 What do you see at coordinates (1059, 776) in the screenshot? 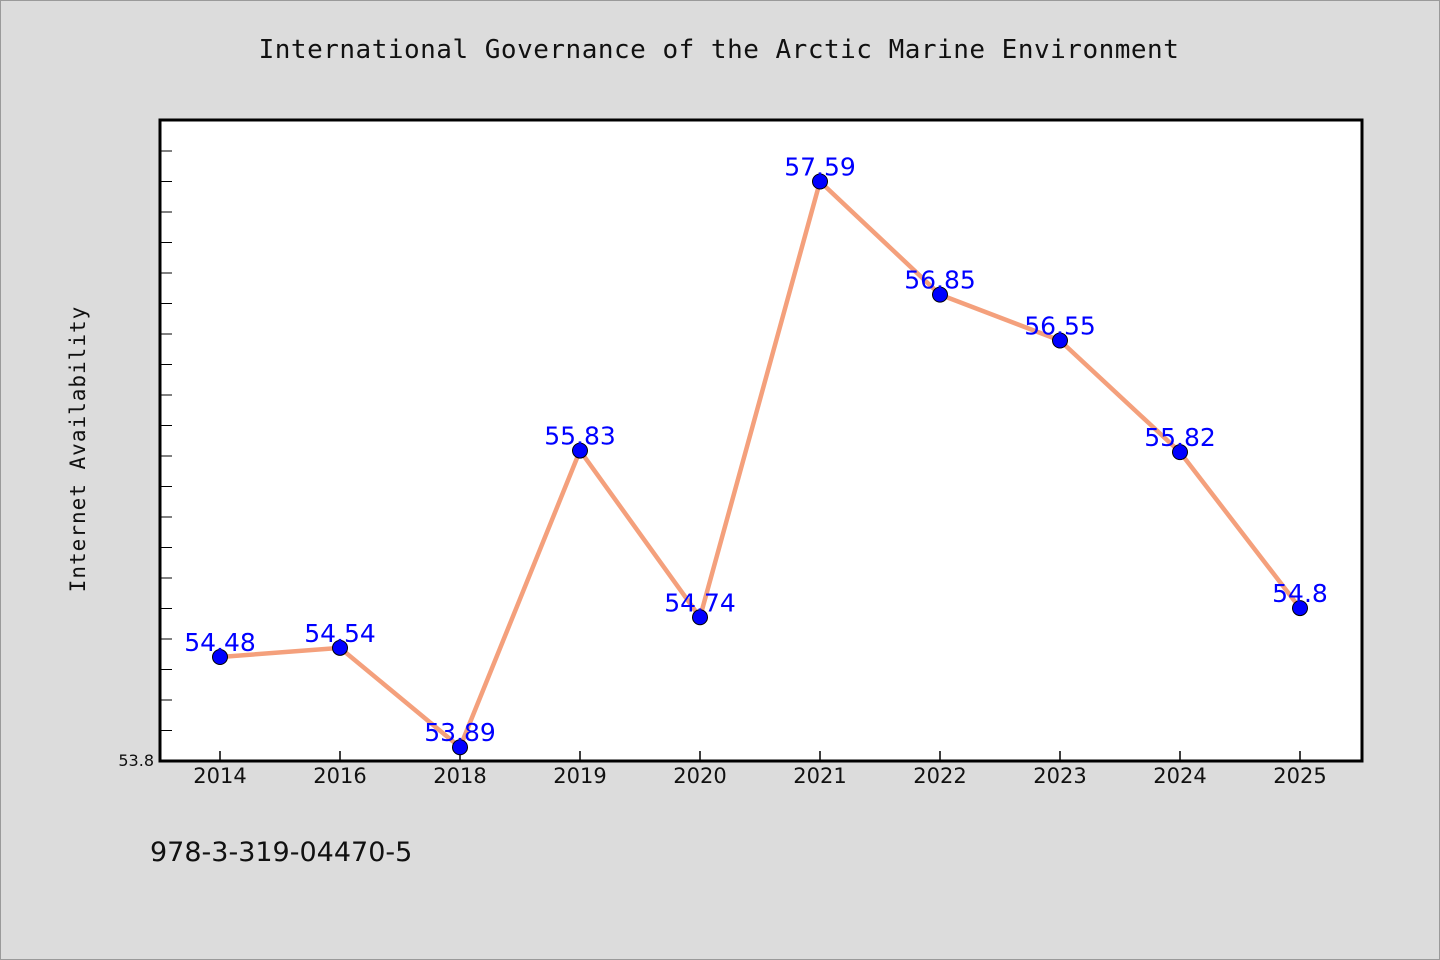
I see `x-tick-label: 2023` at bounding box center [1059, 776].